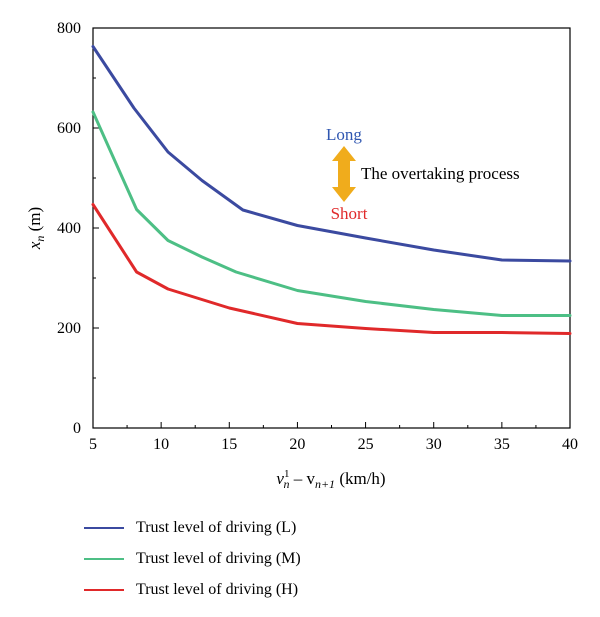 This screenshot has width=600, height=617. Describe the element at coordinates (344, 174) in the screenshot. I see `double-arrow-icon` at that location.